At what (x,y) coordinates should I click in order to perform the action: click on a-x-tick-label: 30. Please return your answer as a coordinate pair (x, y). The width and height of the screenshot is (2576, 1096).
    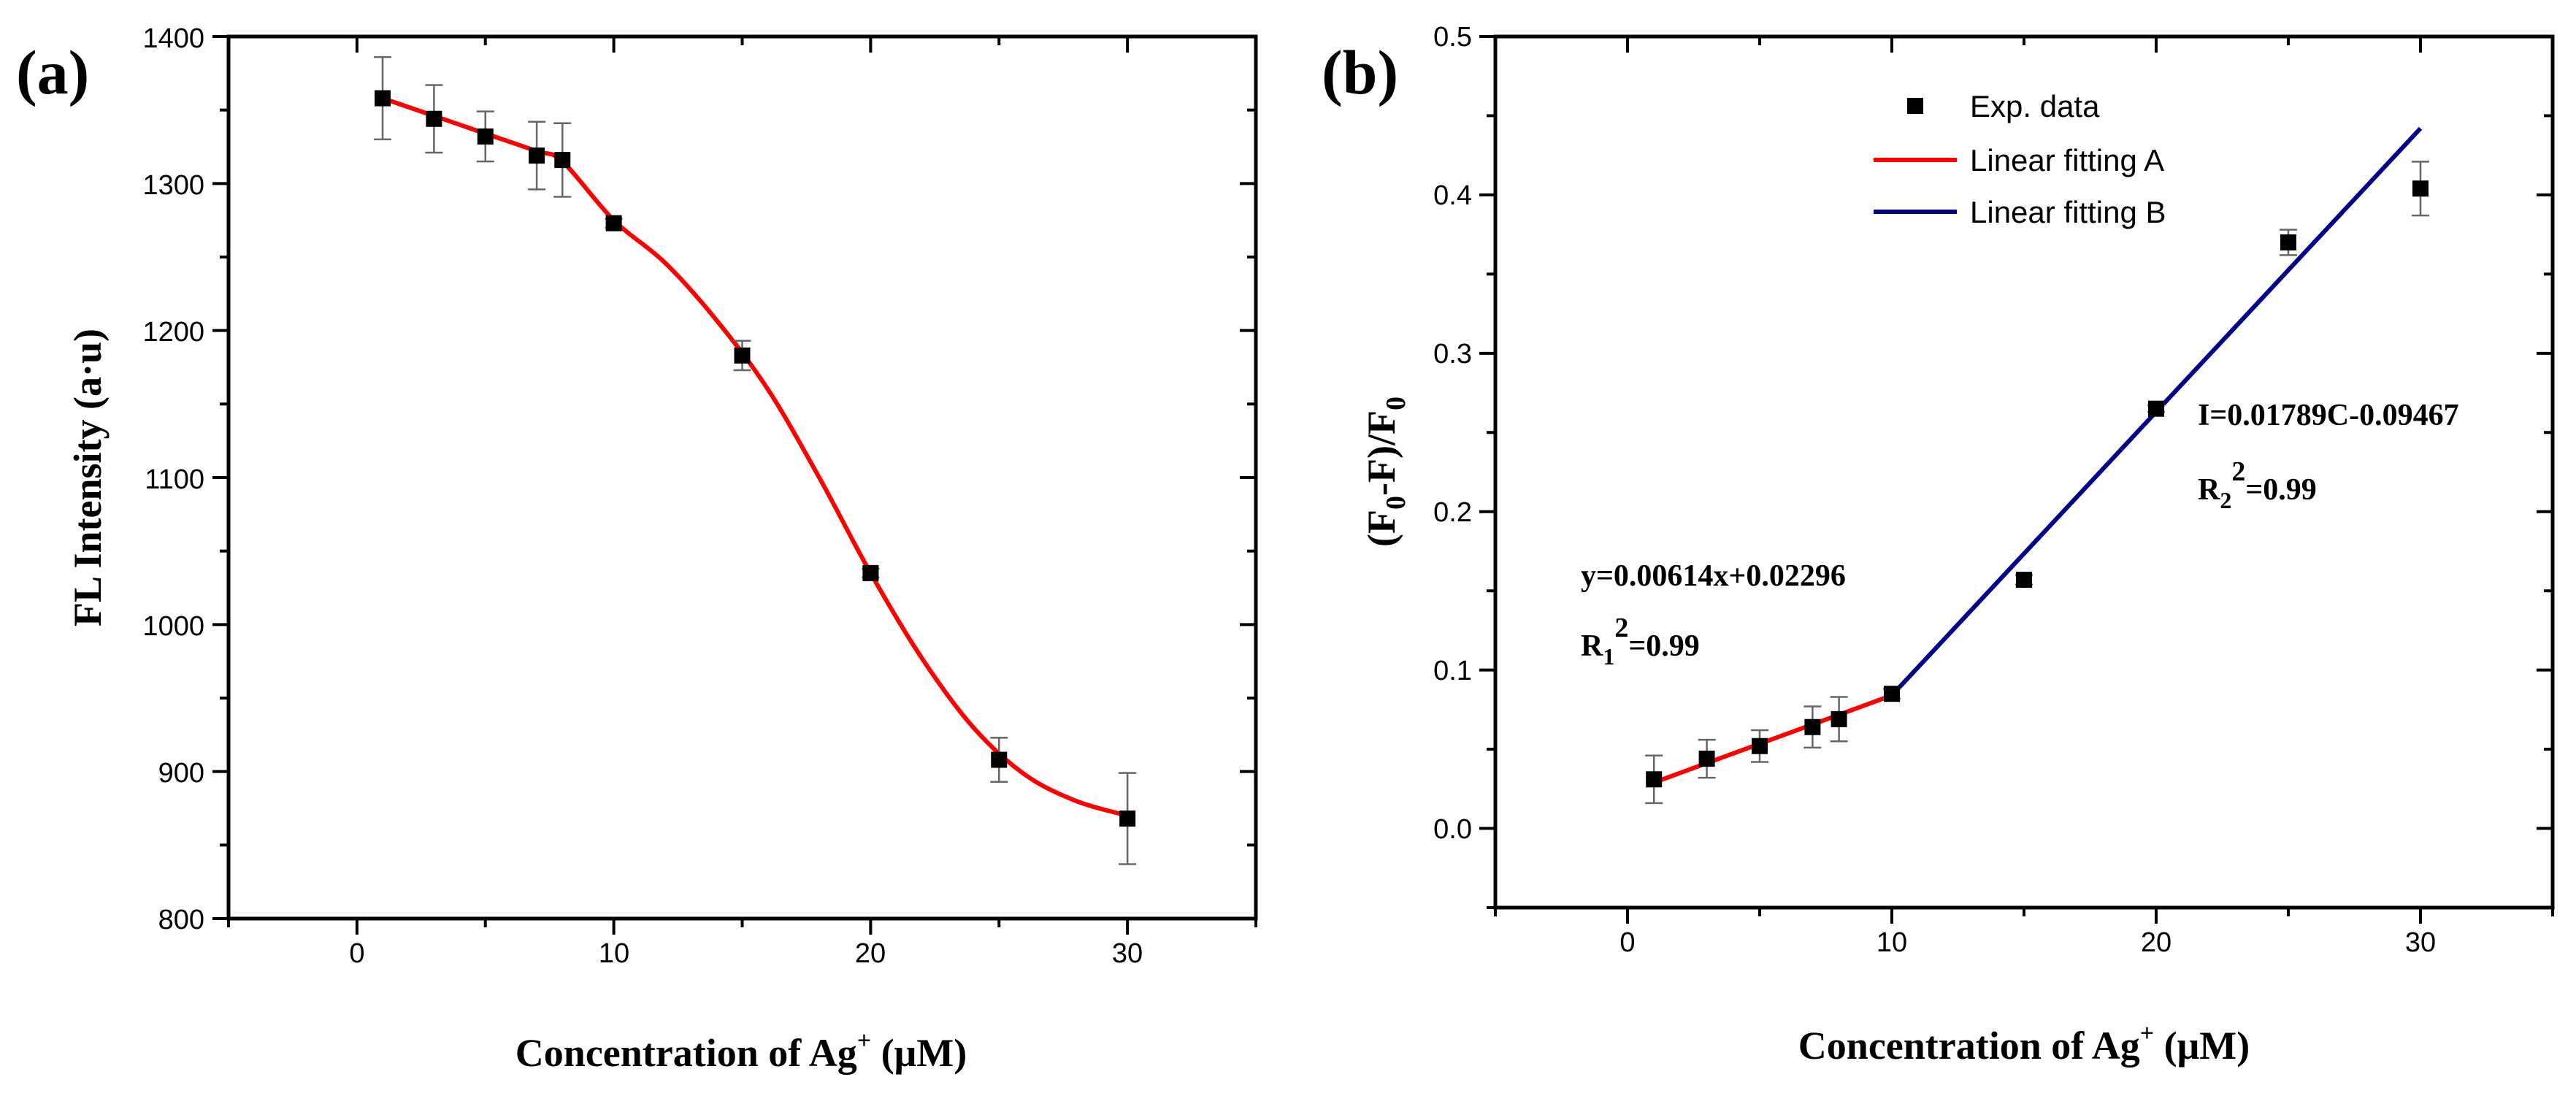
    Looking at the image, I should click on (1127, 953).